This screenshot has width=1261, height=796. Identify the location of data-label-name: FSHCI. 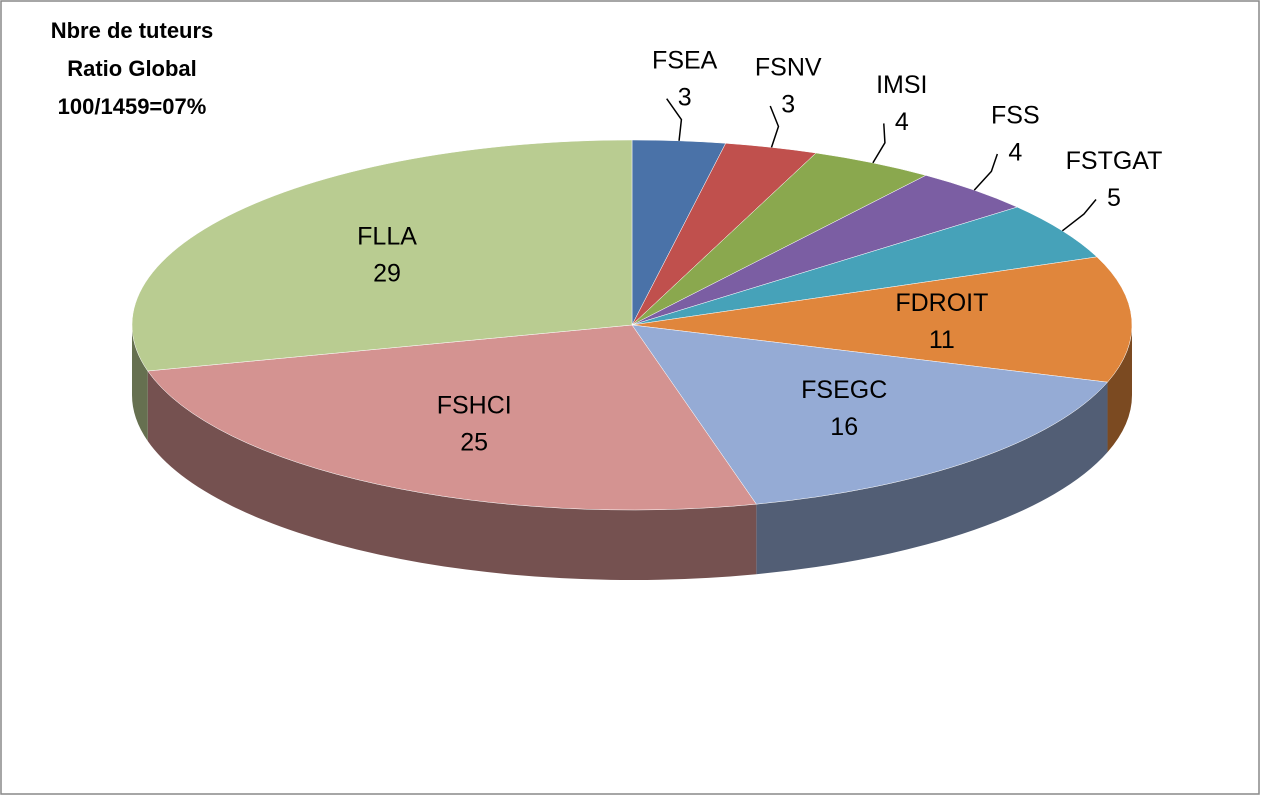
(474, 405).